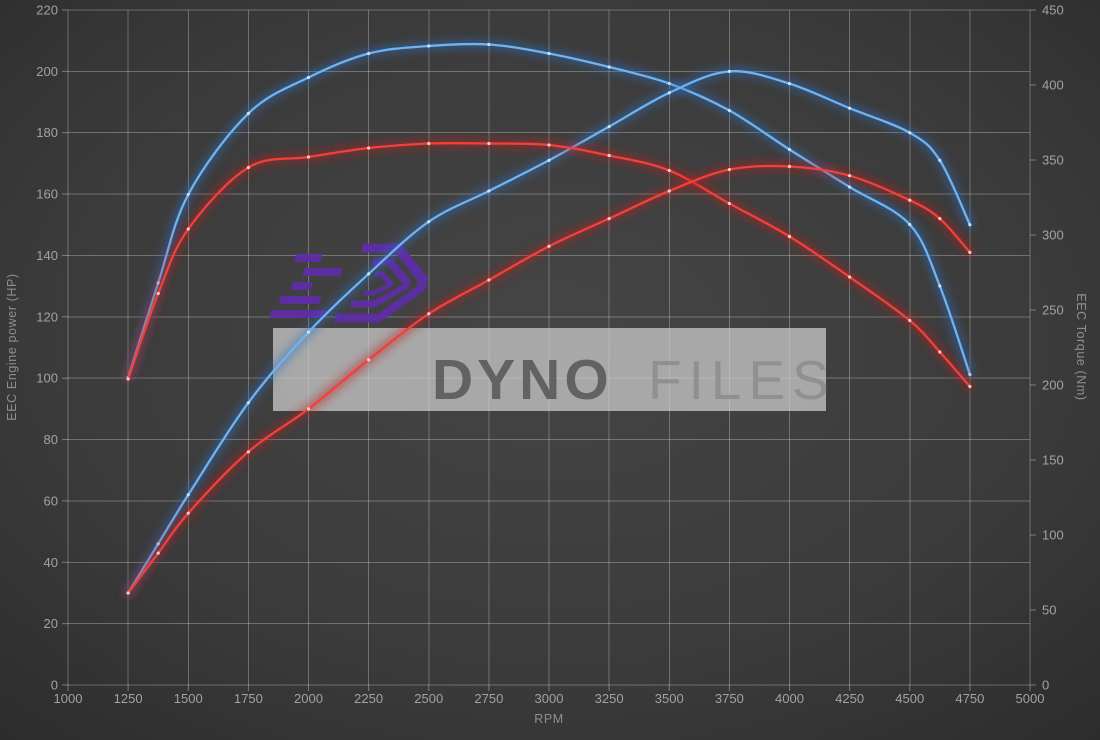 This screenshot has height=740, width=1100. Describe the element at coordinates (1053, 460) in the screenshot. I see `tick-label: 150` at that location.